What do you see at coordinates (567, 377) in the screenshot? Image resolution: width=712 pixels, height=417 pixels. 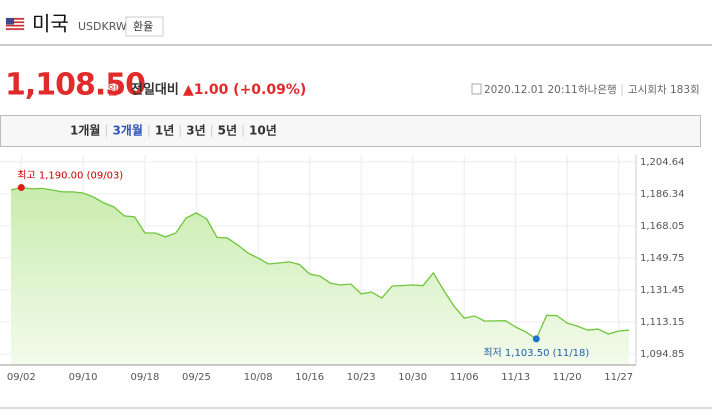 I see `x-tick-label: 11/20` at bounding box center [567, 377].